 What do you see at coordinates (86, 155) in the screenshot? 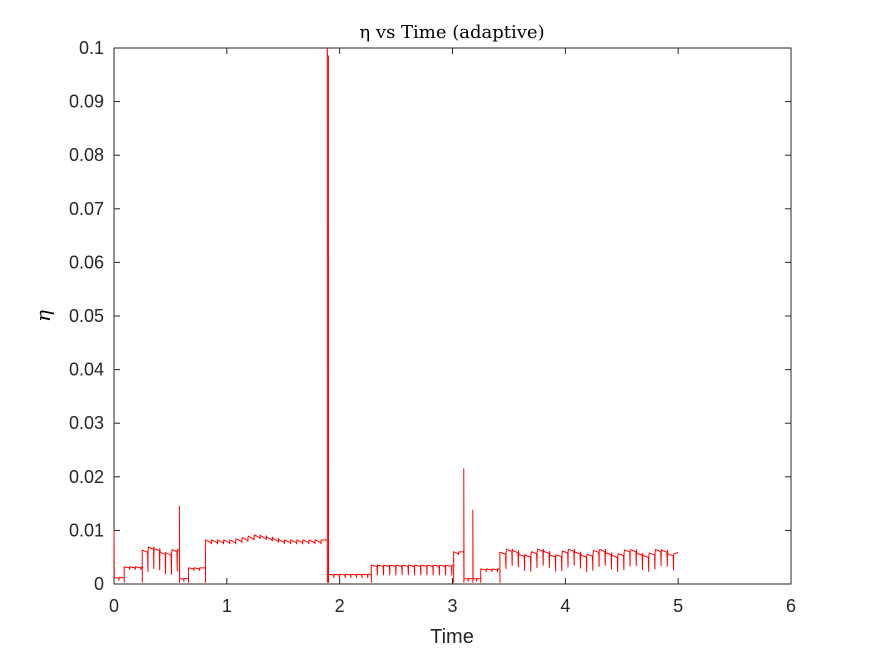
I see `y-tick-label: 0.08` at bounding box center [86, 155].